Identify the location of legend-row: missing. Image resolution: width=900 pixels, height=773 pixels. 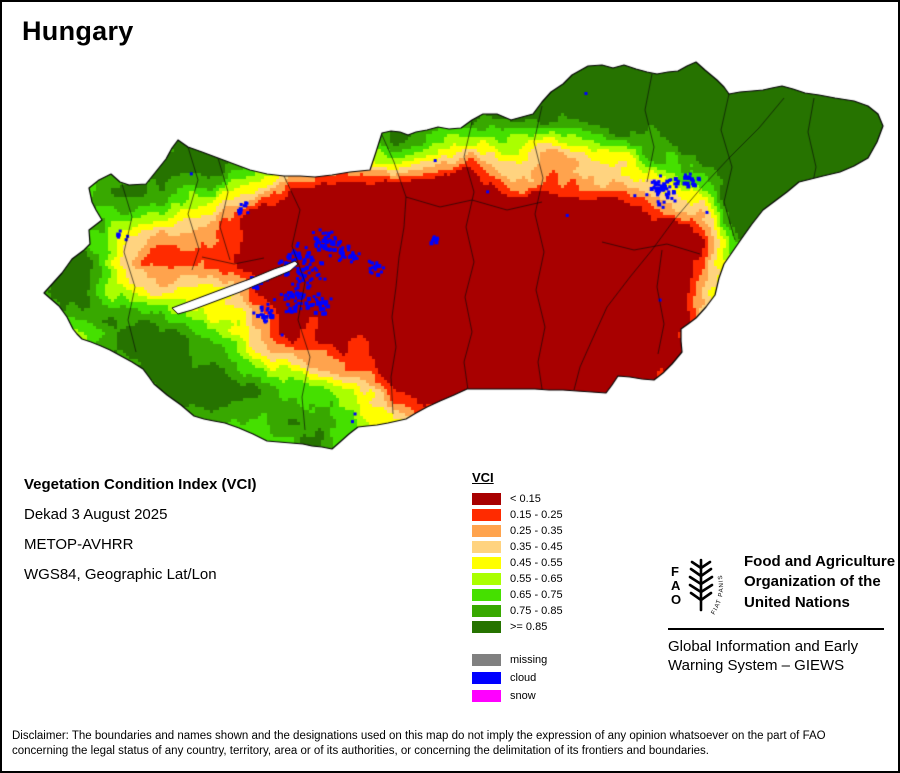
(517, 660).